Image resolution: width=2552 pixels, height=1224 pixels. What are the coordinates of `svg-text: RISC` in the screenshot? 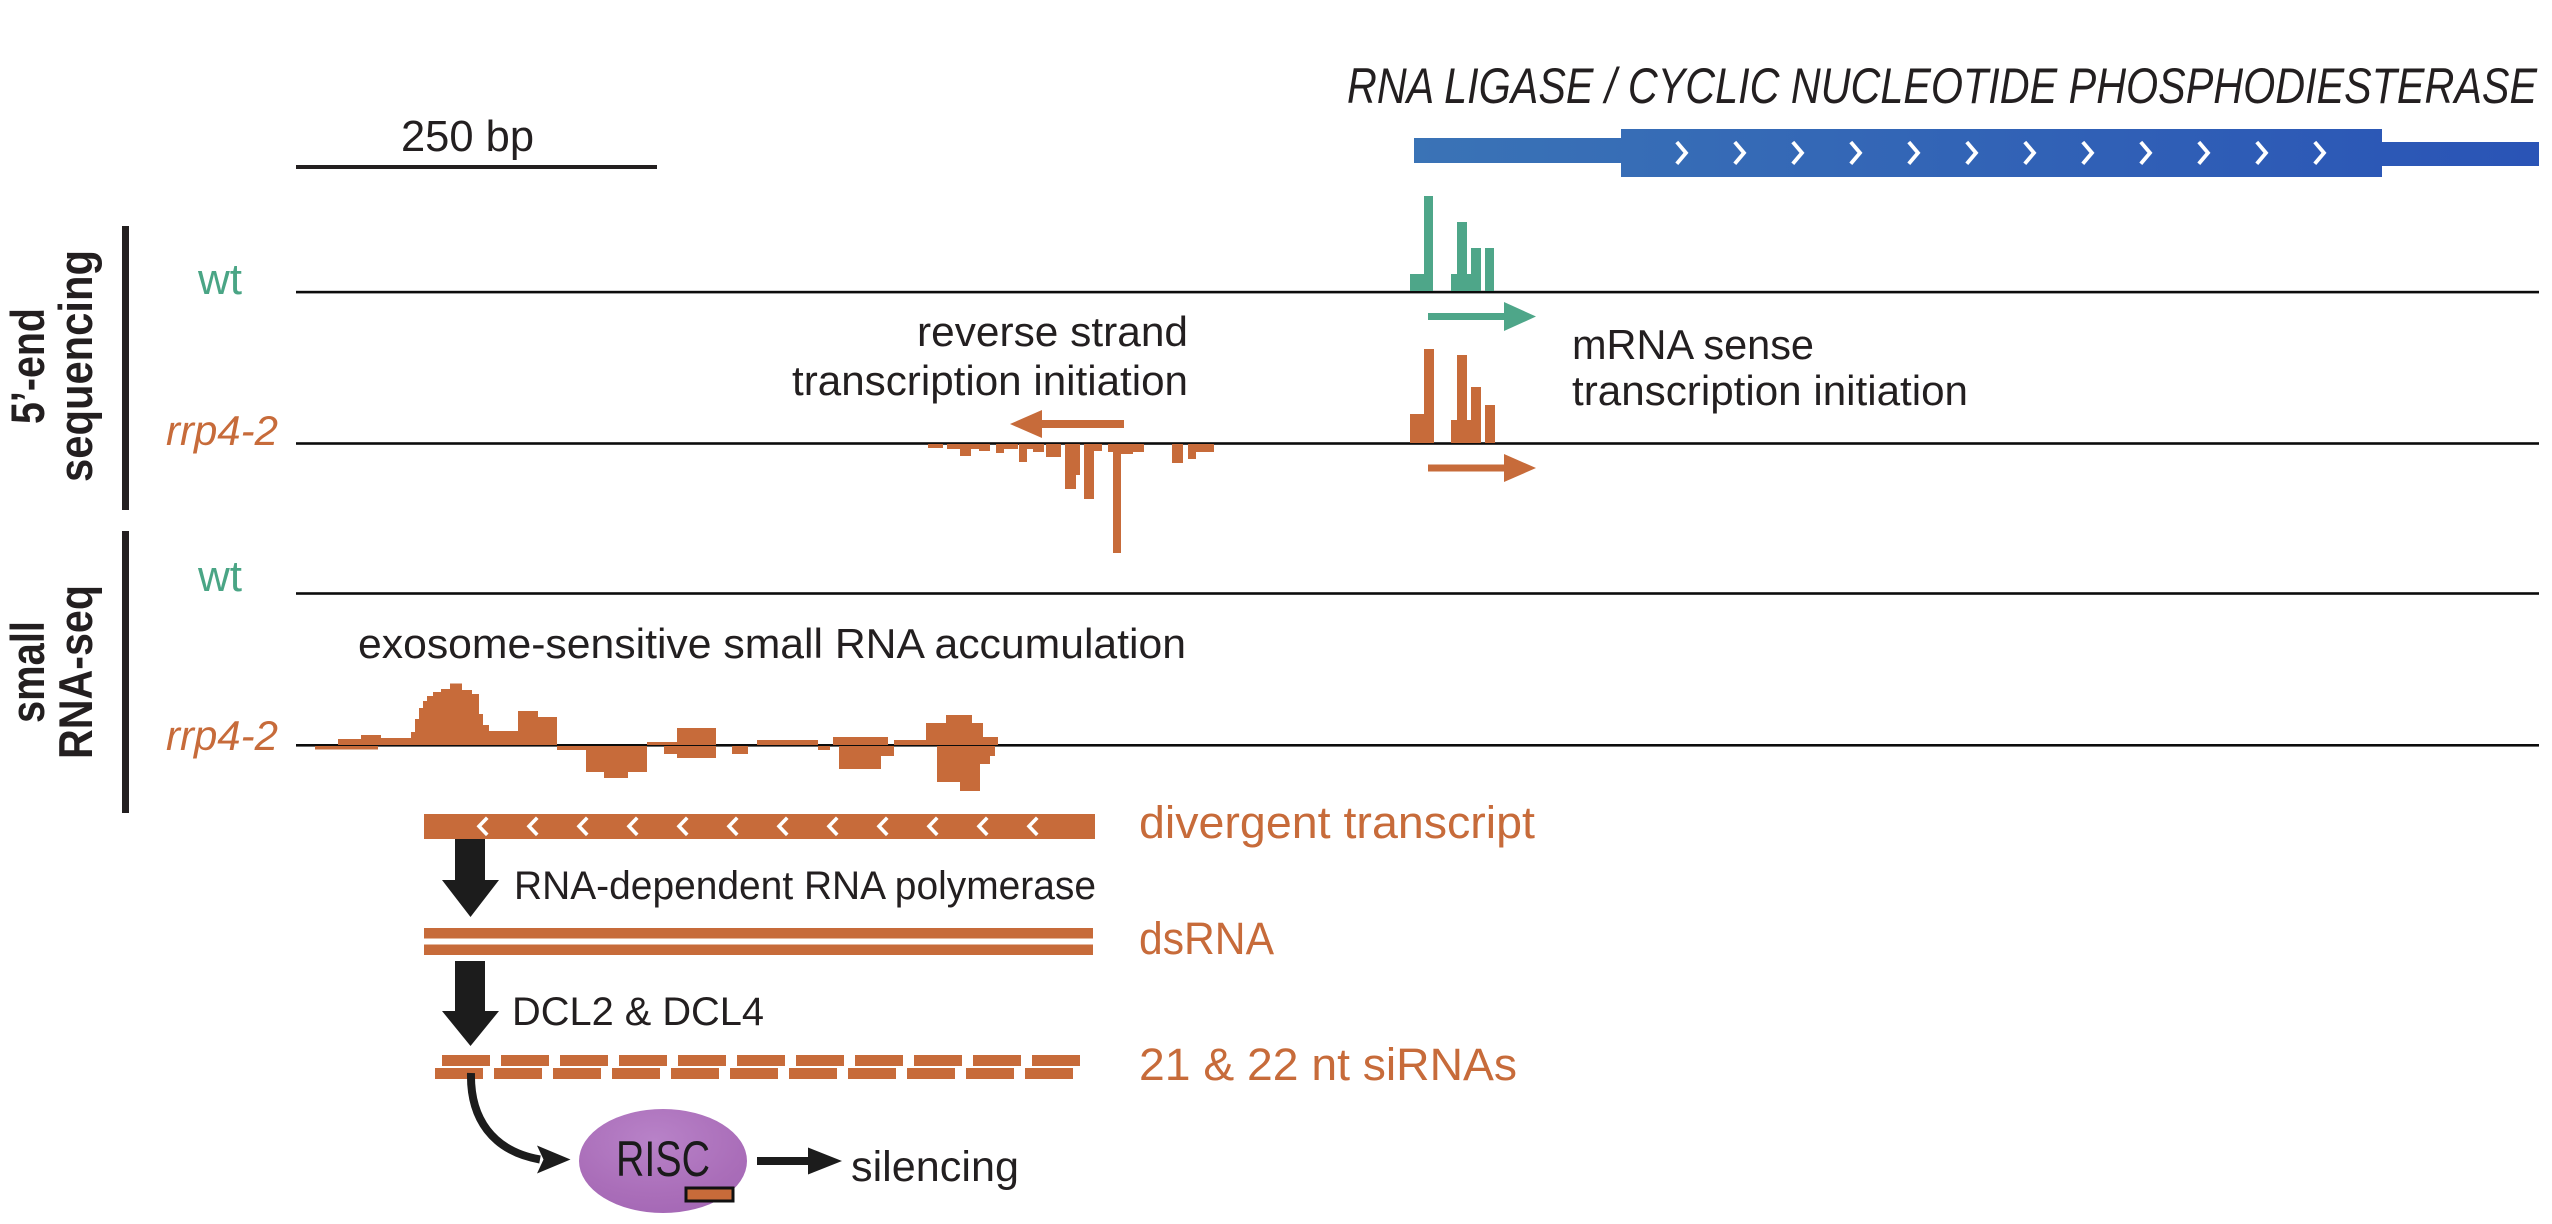 It's located at (663, 1159).